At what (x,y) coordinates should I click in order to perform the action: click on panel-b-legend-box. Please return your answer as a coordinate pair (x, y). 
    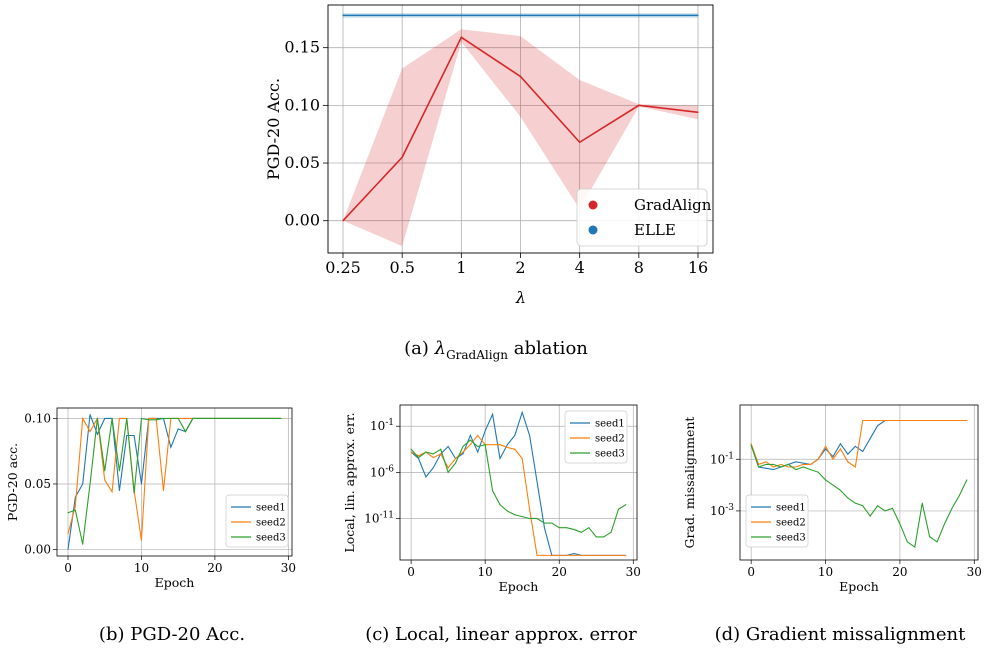
    Looking at the image, I should click on (257, 521).